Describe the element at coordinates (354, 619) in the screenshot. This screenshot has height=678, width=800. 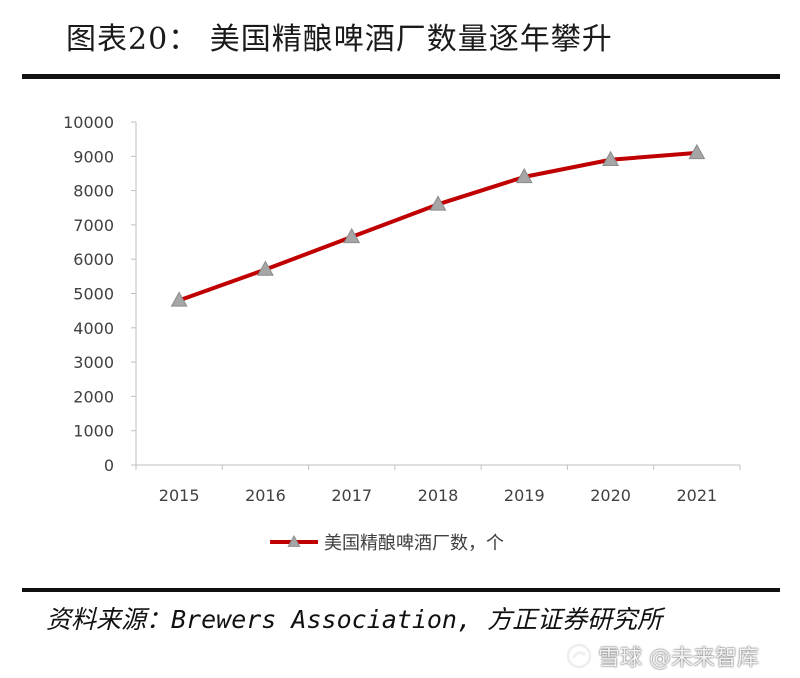
I see `source-note: 资料来源：Brewers Association, 方正证券研究所` at that location.